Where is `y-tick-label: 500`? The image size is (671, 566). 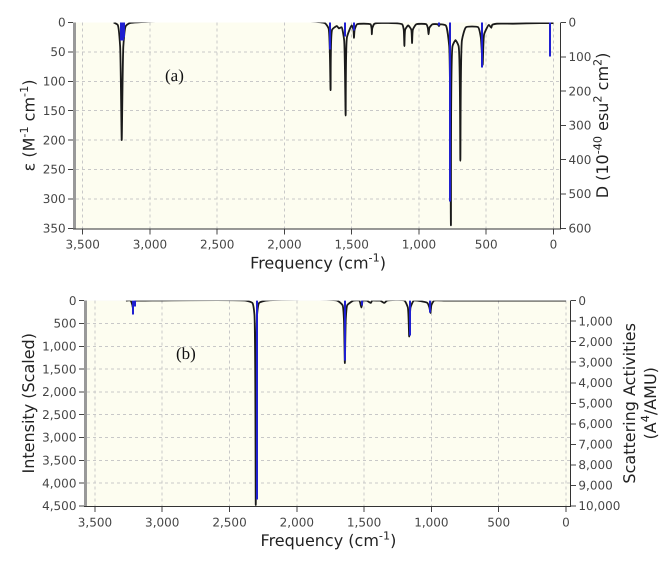
y-tick-label: 500 is located at coordinates (65, 323).